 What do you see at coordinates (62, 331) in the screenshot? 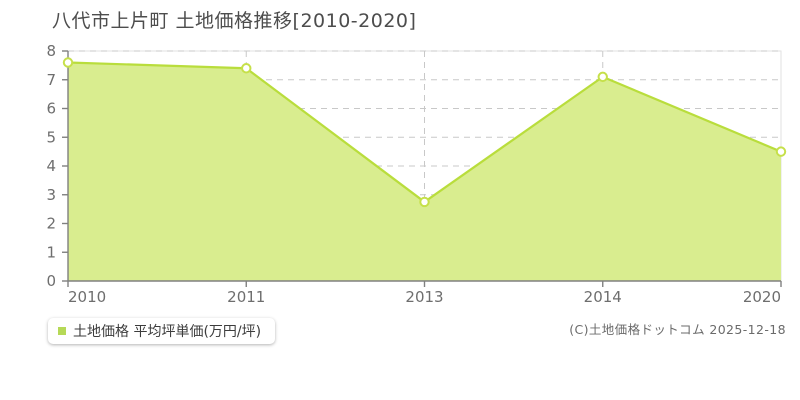
I see `legend-swatch-icon` at bounding box center [62, 331].